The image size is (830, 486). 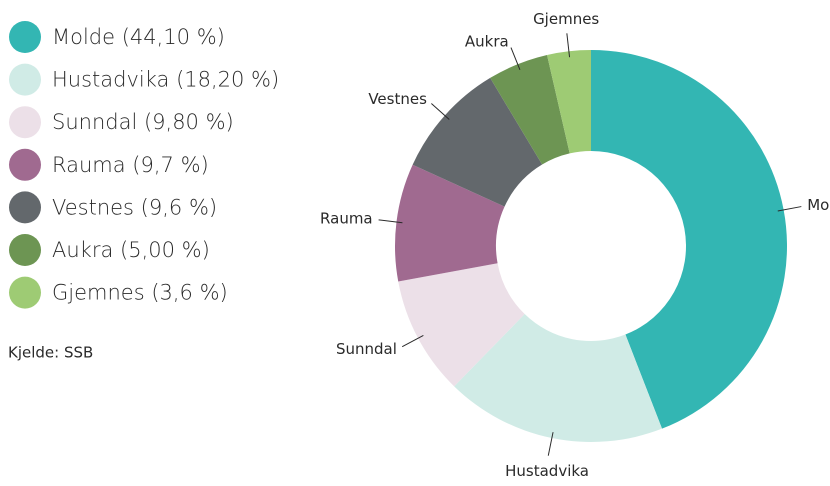 I want to click on legend-entry: Aukra (5,00 %), so click(x=131, y=250).